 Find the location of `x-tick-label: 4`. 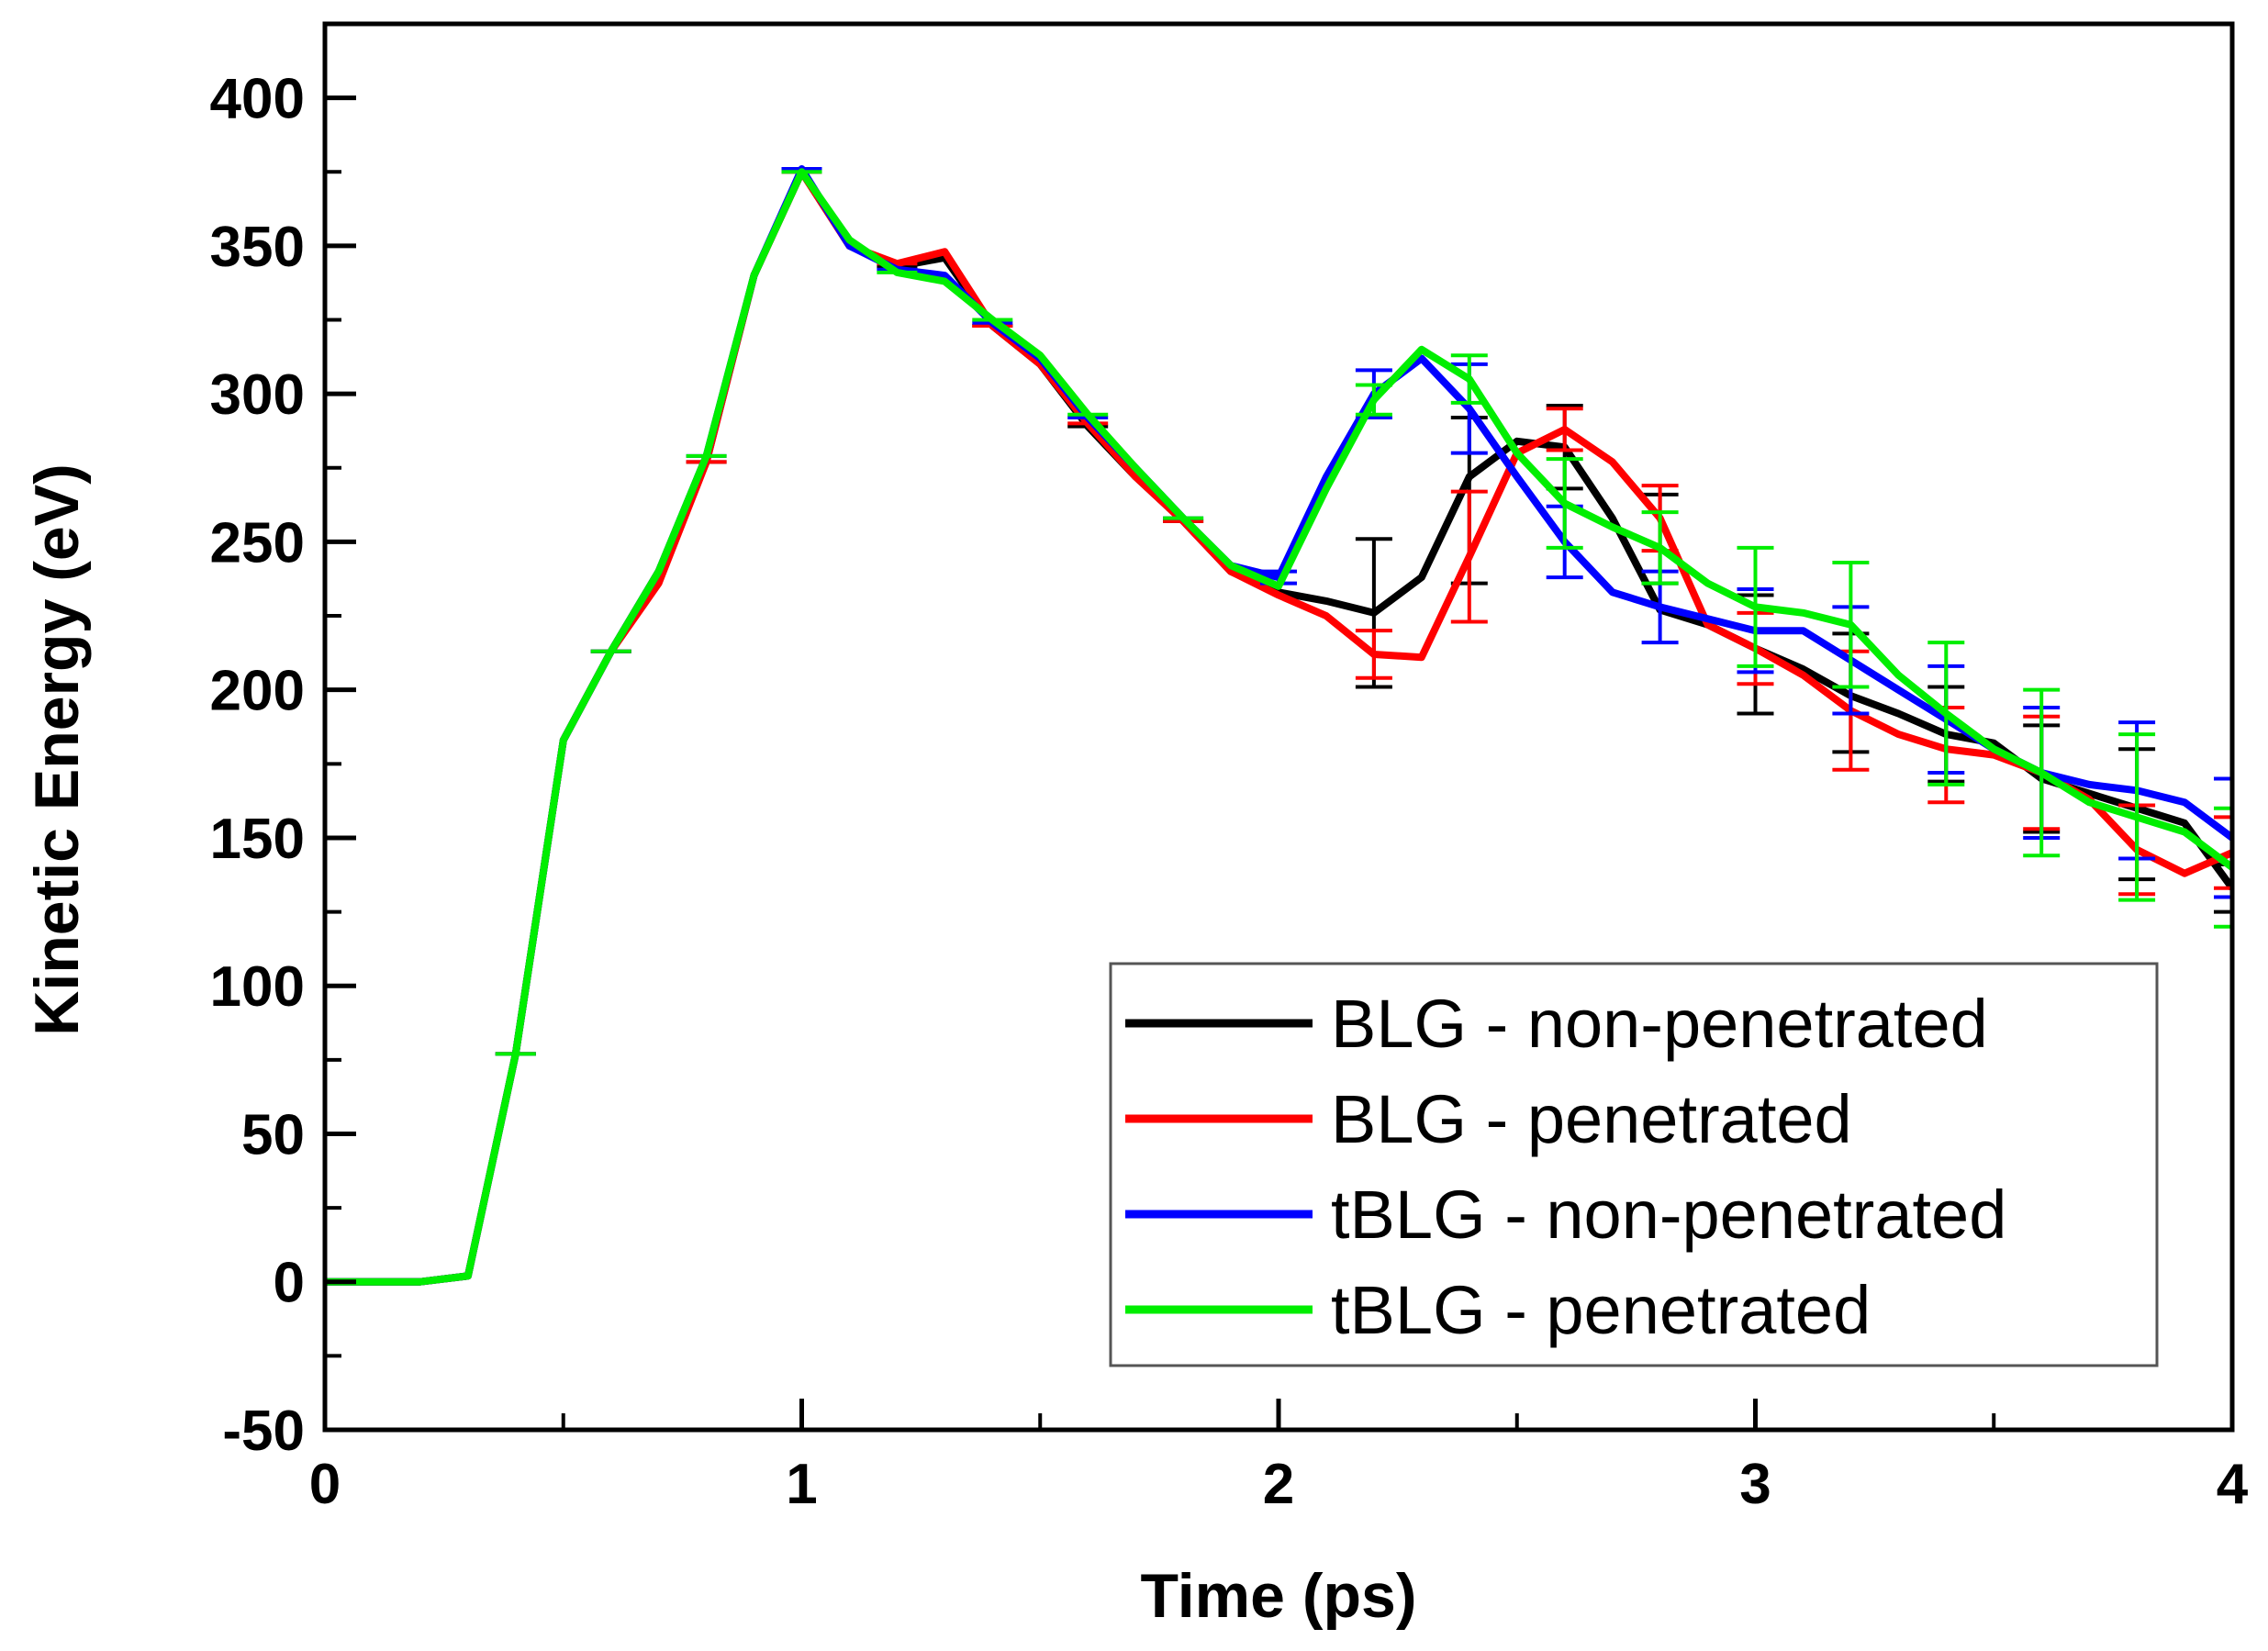

x-tick-label: 4 is located at coordinates (2233, 1484).